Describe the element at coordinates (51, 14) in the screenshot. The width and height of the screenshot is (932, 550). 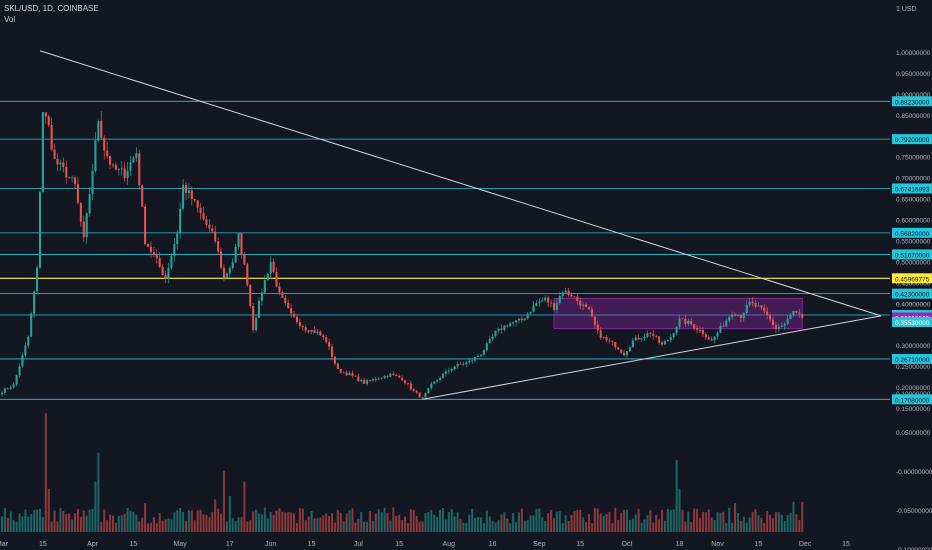
I see `symbol-legend: SKL/USD, 1D, COINBASE Vol` at that location.